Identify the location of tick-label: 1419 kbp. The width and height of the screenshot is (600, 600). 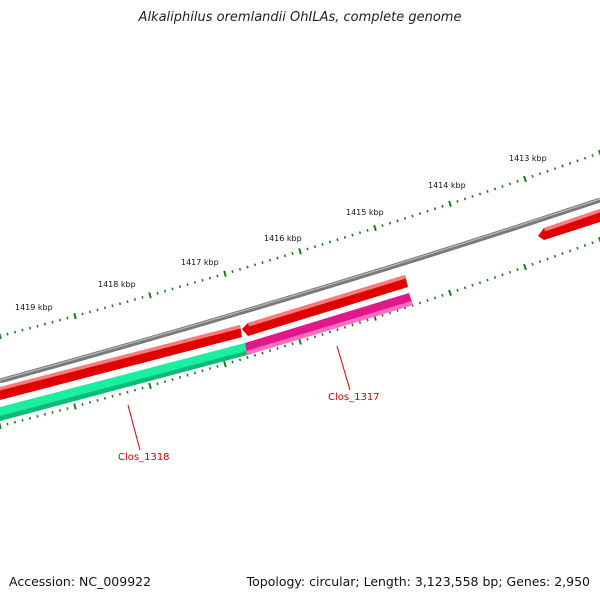
(34, 307).